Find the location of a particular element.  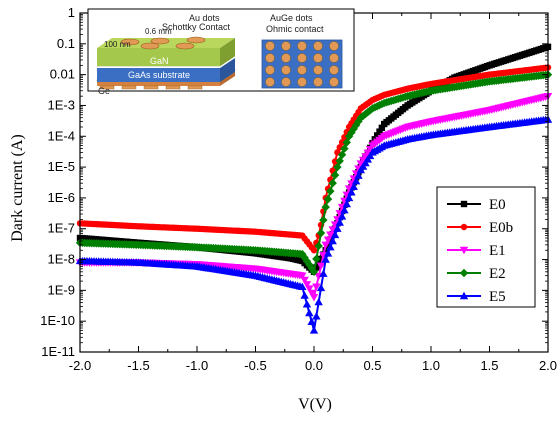

inset-label-schottky: Schottky Contact is located at coordinates (196, 27).